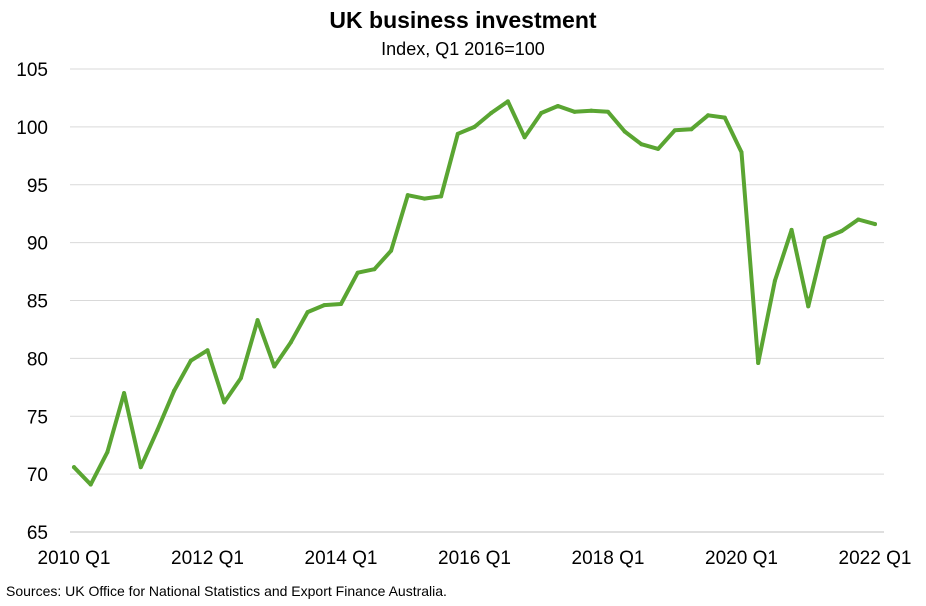  Describe the element at coordinates (462, 20) in the screenshot. I see `chart-title: UK business investment` at that location.